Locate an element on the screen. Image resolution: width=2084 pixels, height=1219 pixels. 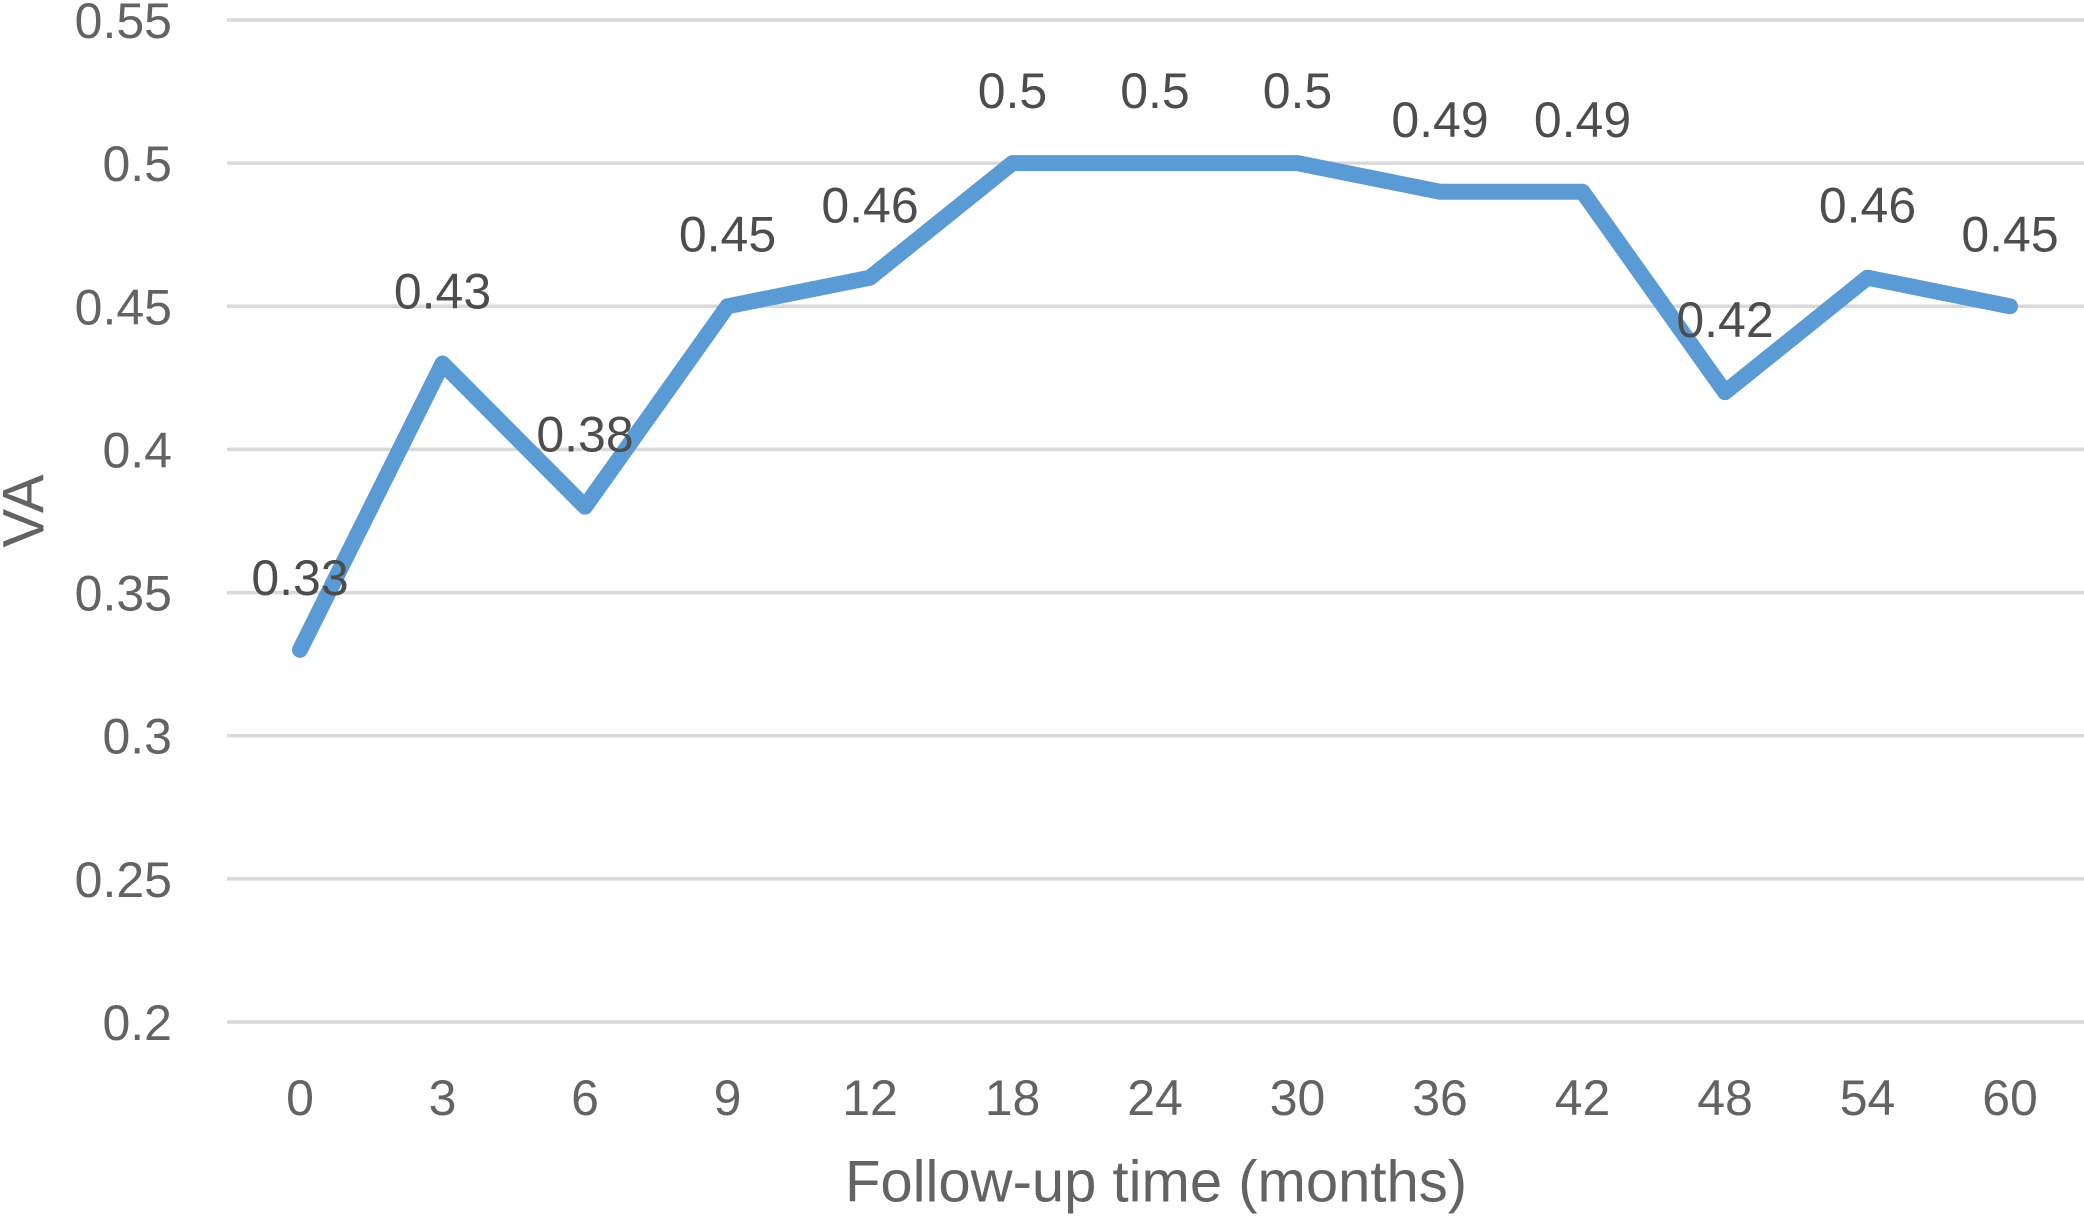
data-label: 0.43 is located at coordinates (442, 292).